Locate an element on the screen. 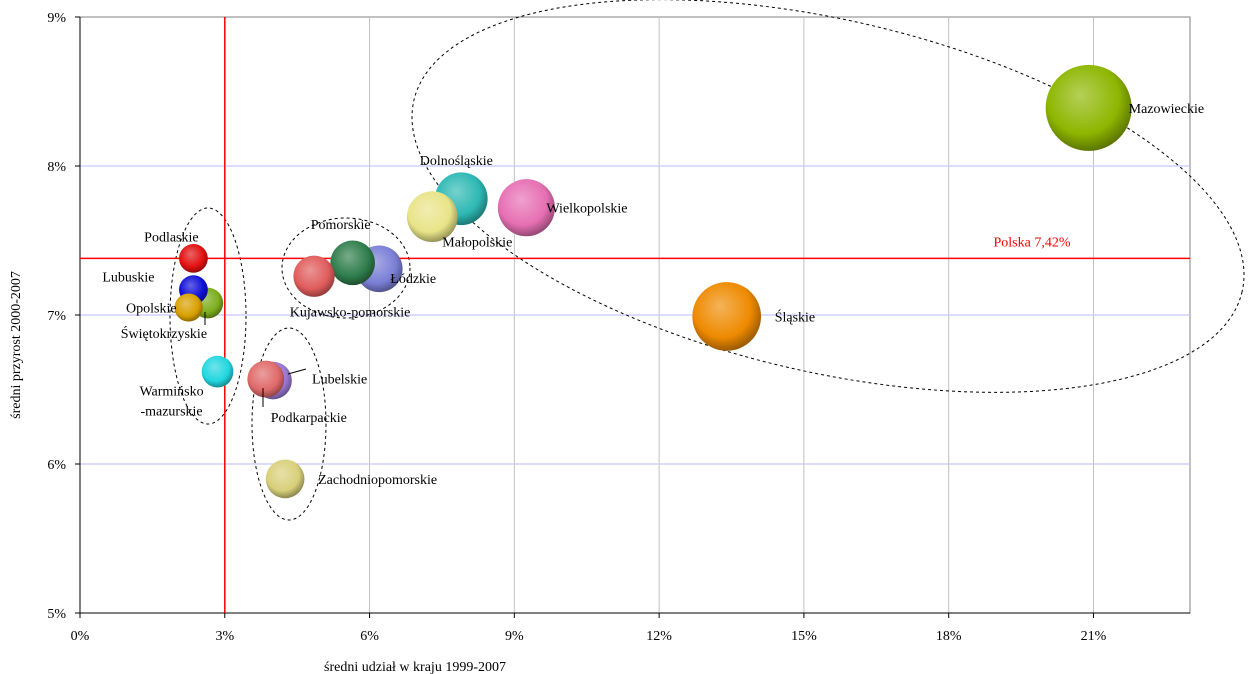 This screenshot has height=674, width=1250. x-tick-label: 21% is located at coordinates (1094, 636).